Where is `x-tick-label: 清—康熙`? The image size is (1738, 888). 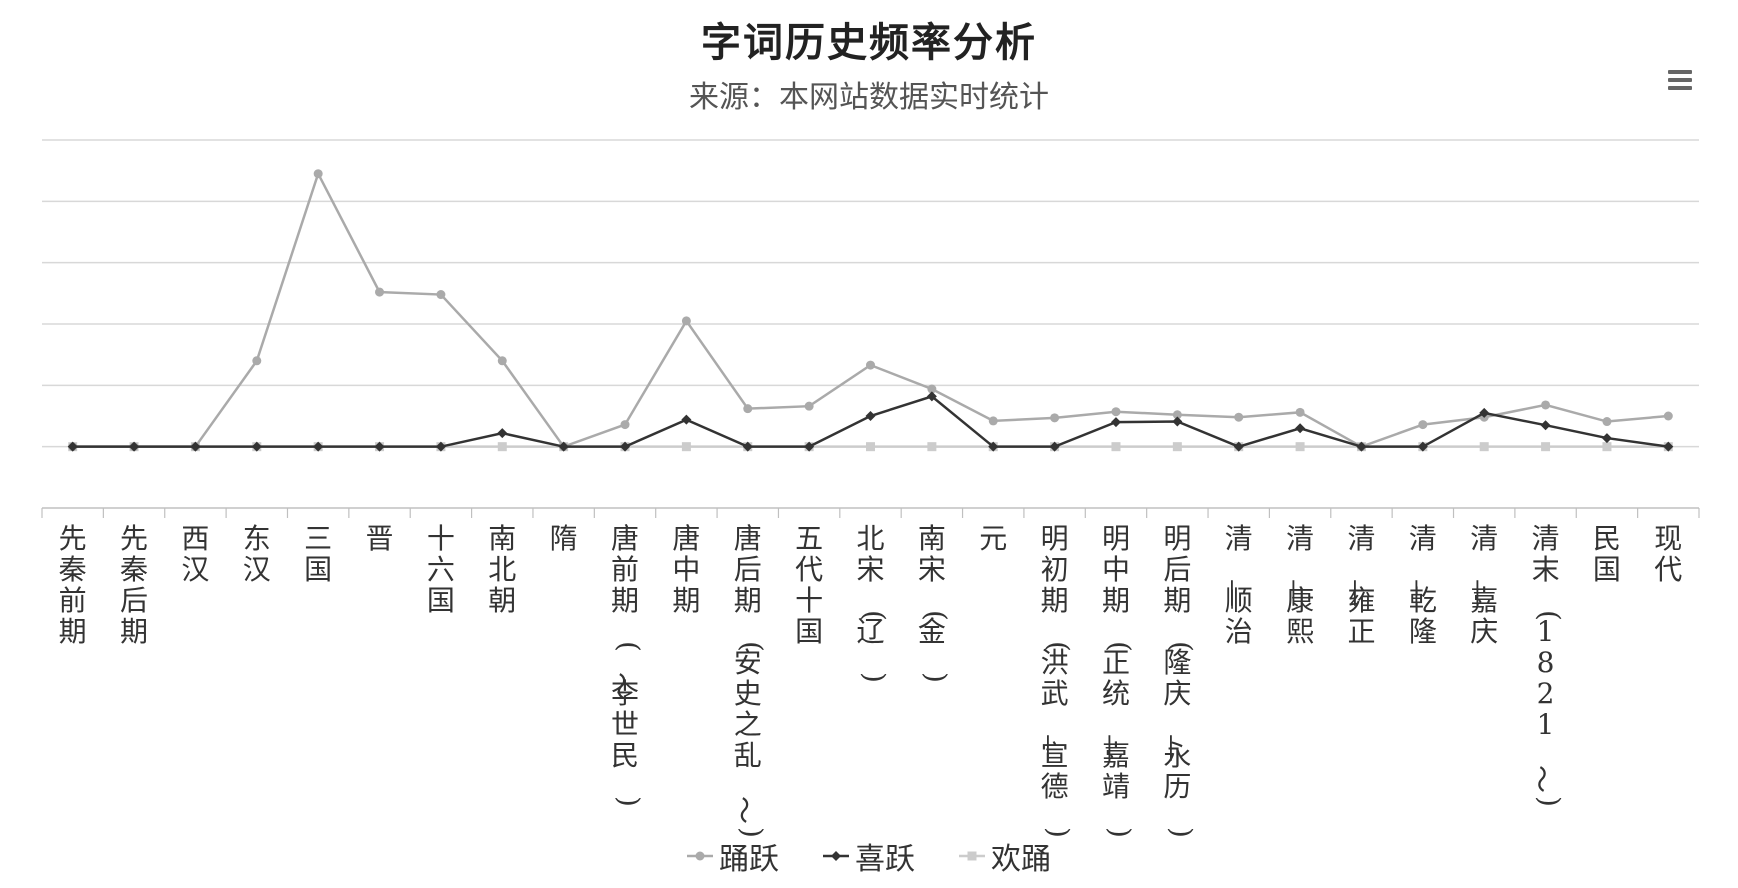 x-tick-label: 清—康熙 is located at coordinates (1296, 585).